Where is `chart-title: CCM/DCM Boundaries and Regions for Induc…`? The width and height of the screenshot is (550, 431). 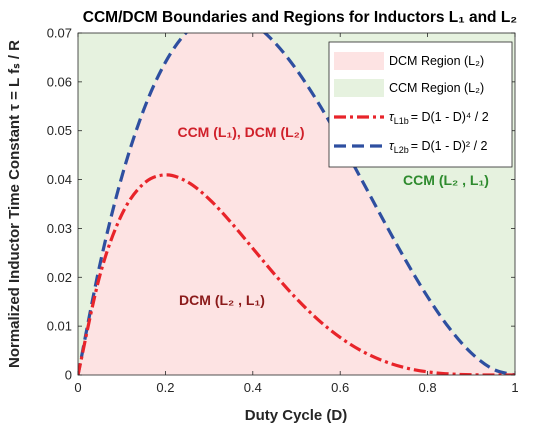 chart-title: CCM/DCM Boundaries and Regions for Induc… is located at coordinates (300, 17).